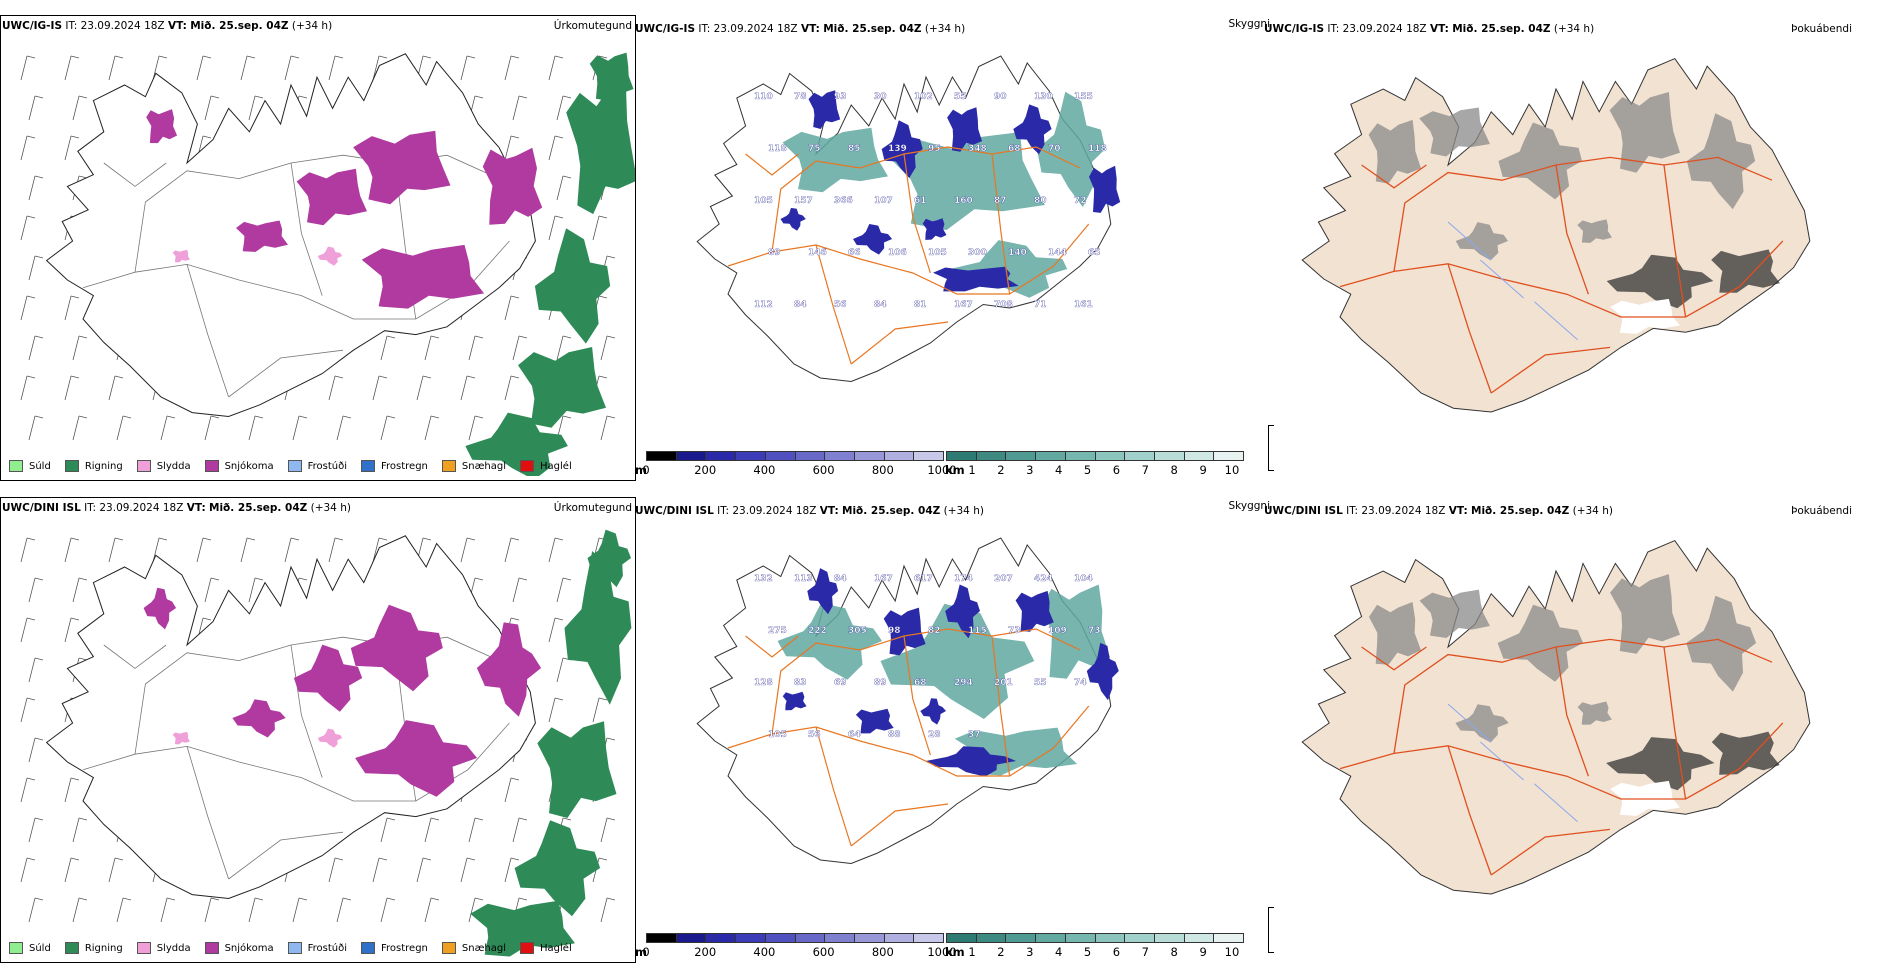 Image resolution: width=1900 pixels, height=963 pixels. Describe the element at coordinates (894, 631) in the screenshot. I see `cloud-base-label: 98` at that location.